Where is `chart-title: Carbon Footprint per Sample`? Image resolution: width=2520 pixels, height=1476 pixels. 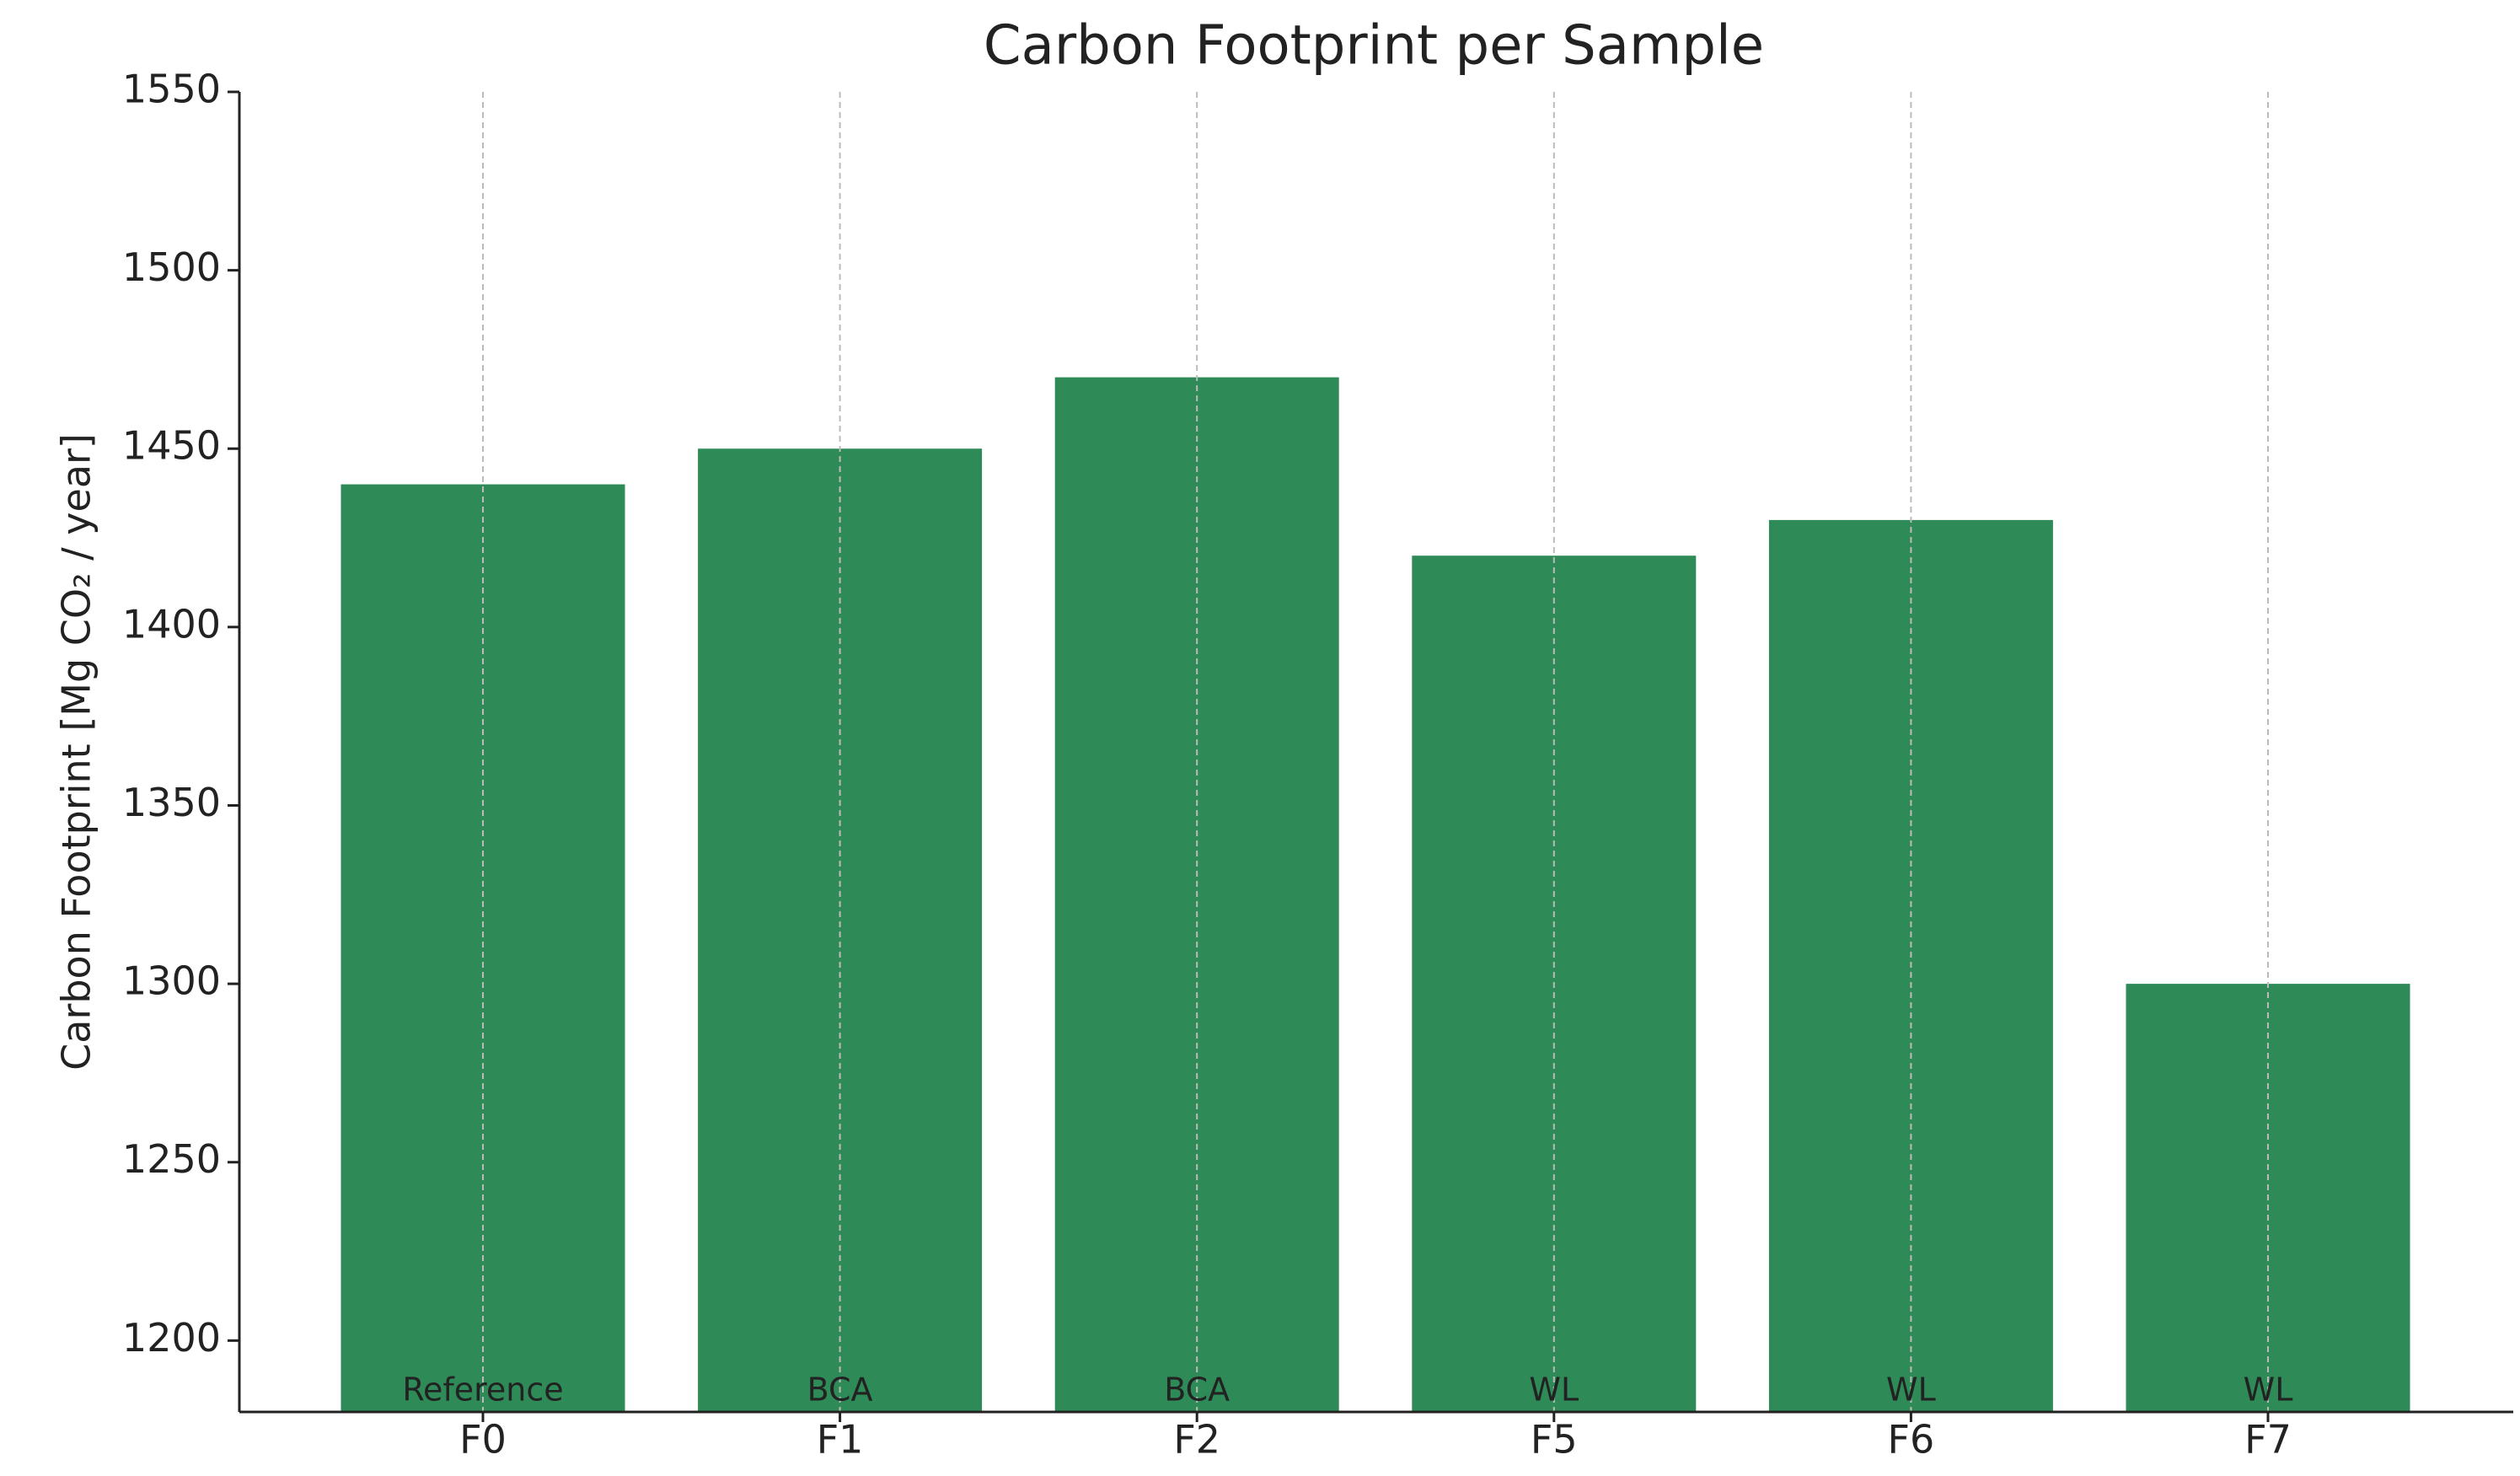 chart-title: Carbon Footprint per Sample is located at coordinates (1374, 46).